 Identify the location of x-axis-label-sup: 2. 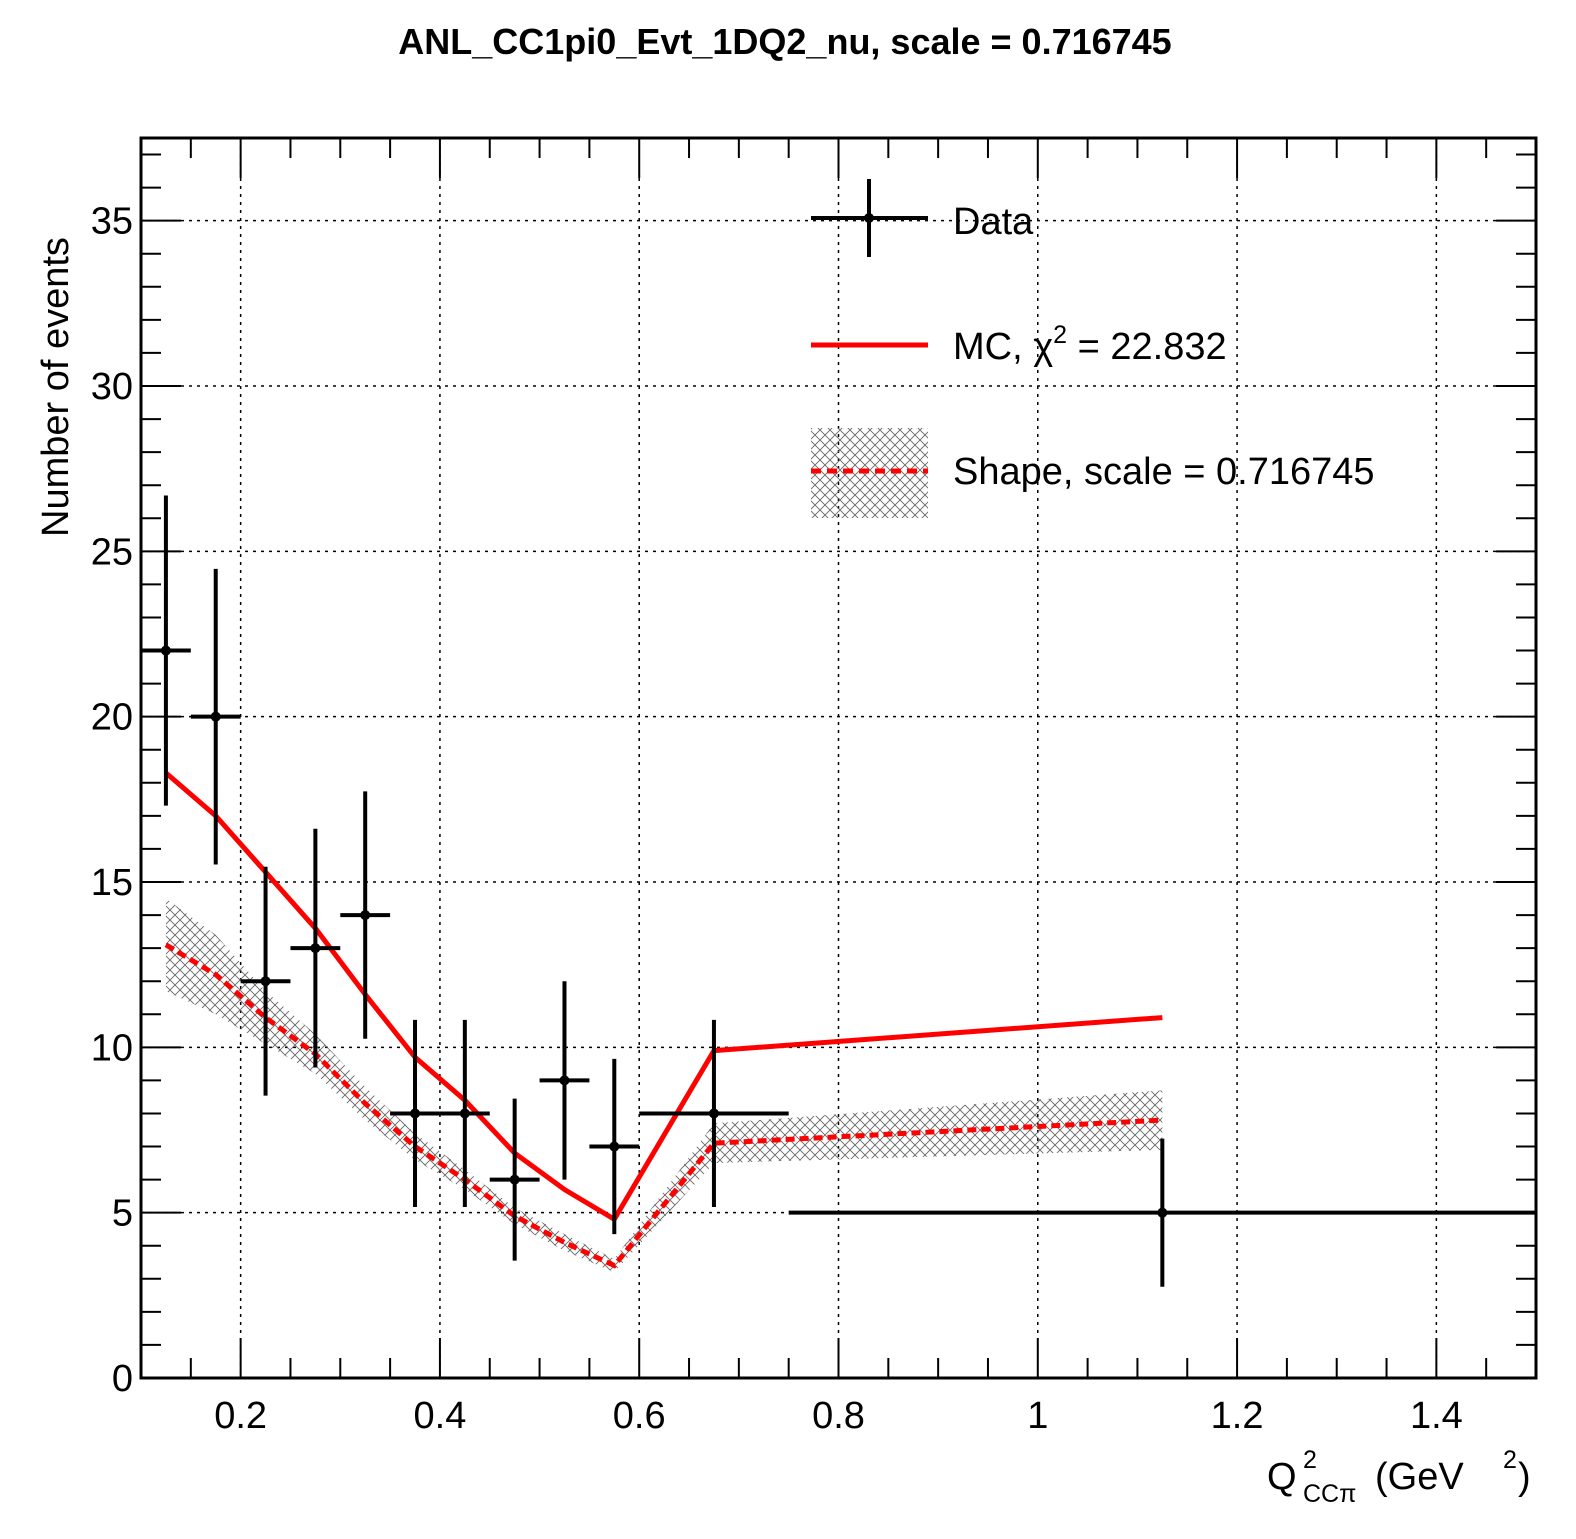
(1310, 1460).